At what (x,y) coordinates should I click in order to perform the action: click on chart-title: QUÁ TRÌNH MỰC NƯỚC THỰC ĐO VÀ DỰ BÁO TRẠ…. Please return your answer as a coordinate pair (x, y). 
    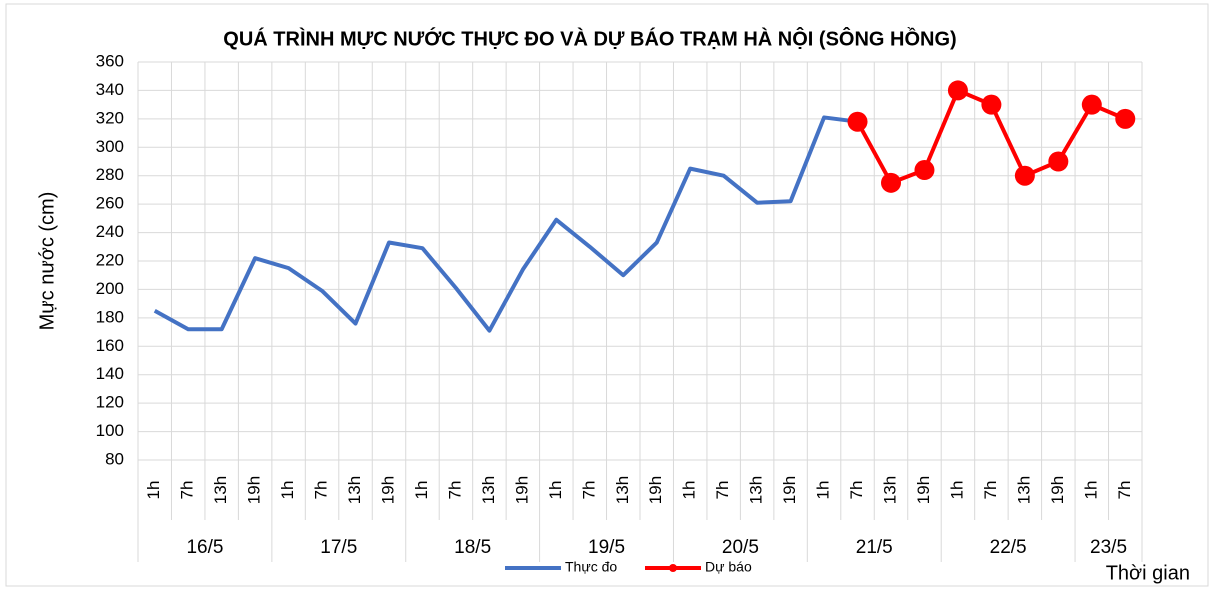
    Looking at the image, I should click on (589, 38).